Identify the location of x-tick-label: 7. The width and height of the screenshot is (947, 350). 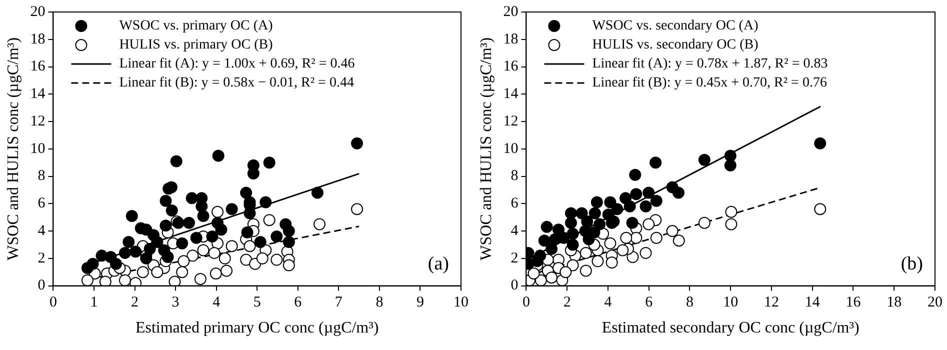
(338, 302).